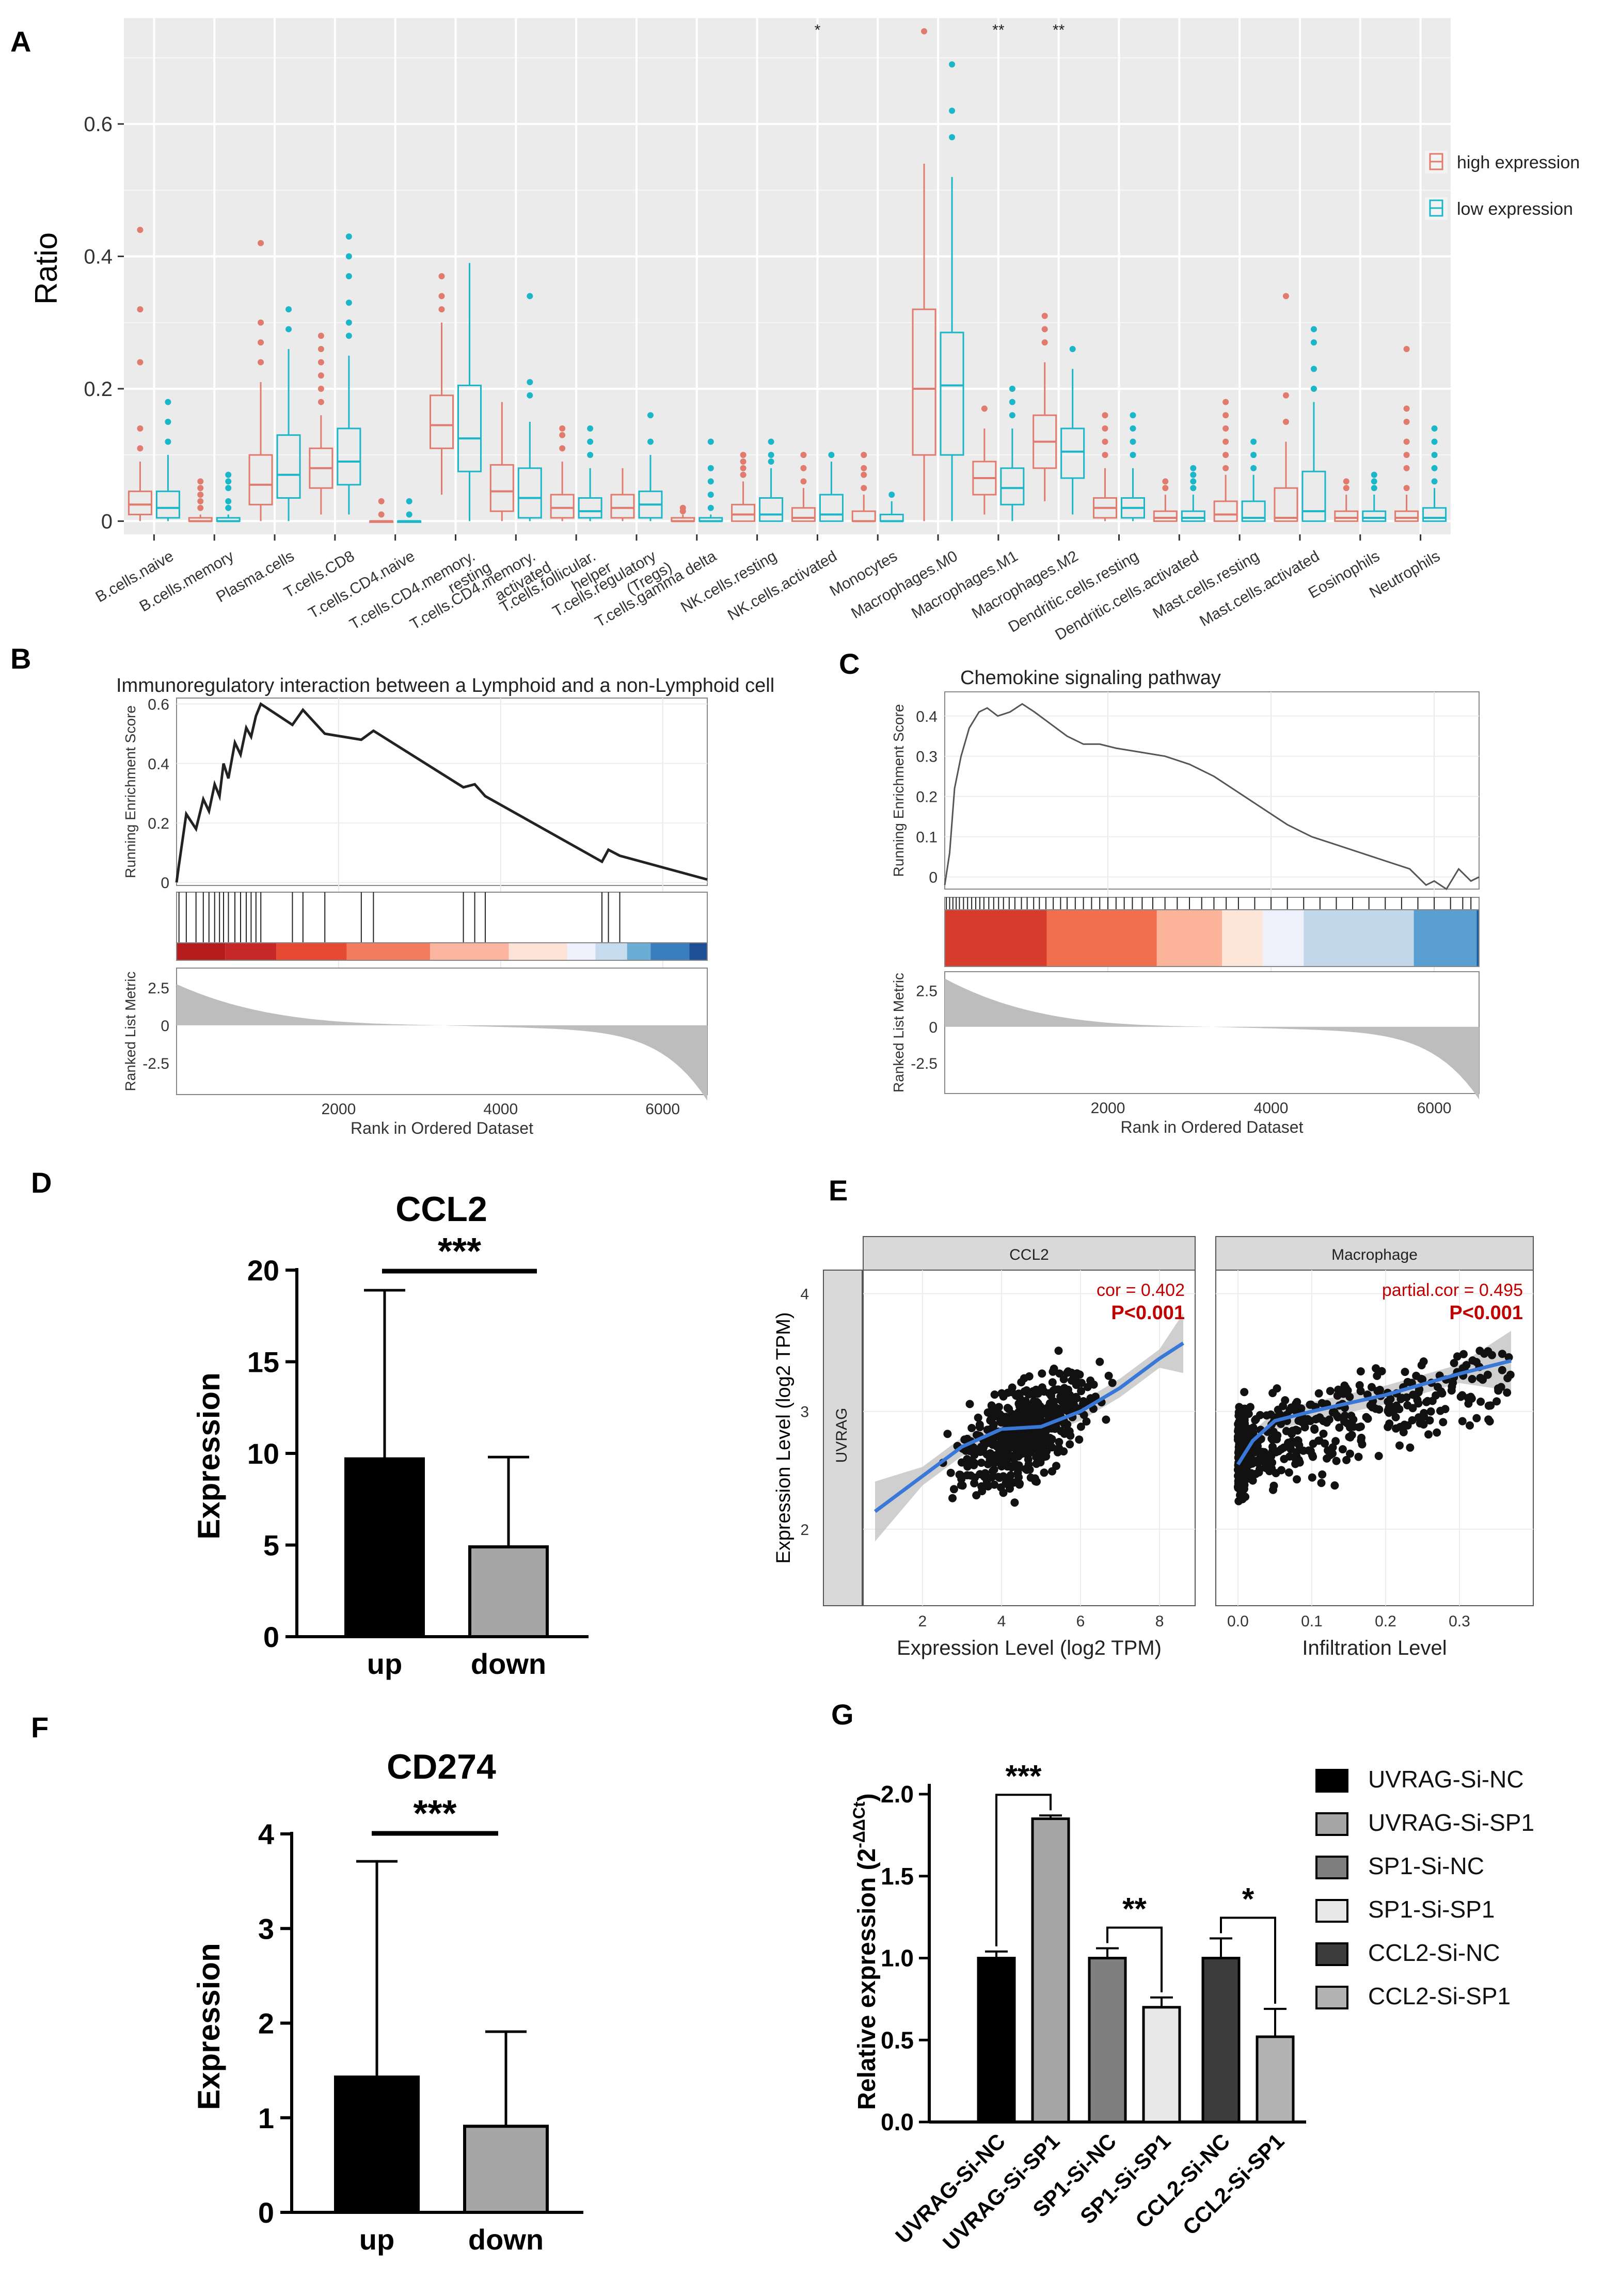 The width and height of the screenshot is (1604, 2296). I want to click on bar-down, so click(509, 1592).